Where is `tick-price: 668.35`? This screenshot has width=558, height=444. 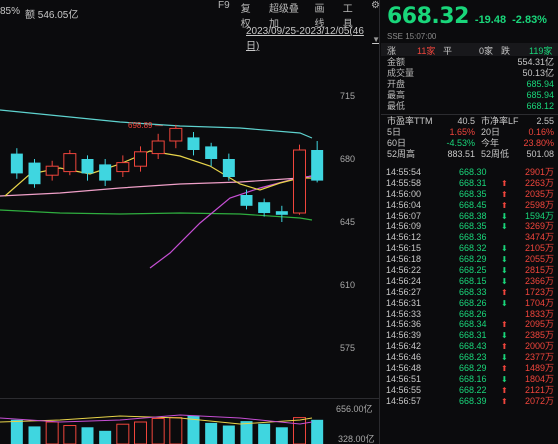 tick-price: 668.35 is located at coordinates (473, 193).